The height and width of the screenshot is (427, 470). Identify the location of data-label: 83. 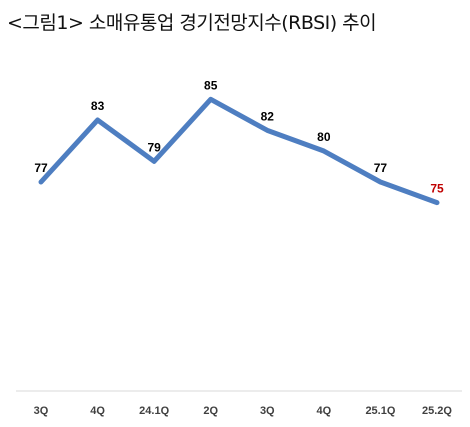
(98, 106).